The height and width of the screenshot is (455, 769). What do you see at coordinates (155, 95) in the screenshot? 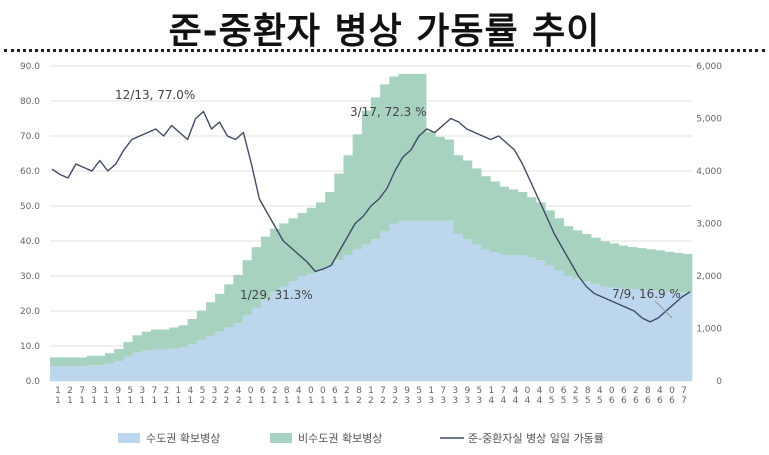
I see `annotation-label: 12/13, 77.0%` at bounding box center [155, 95].